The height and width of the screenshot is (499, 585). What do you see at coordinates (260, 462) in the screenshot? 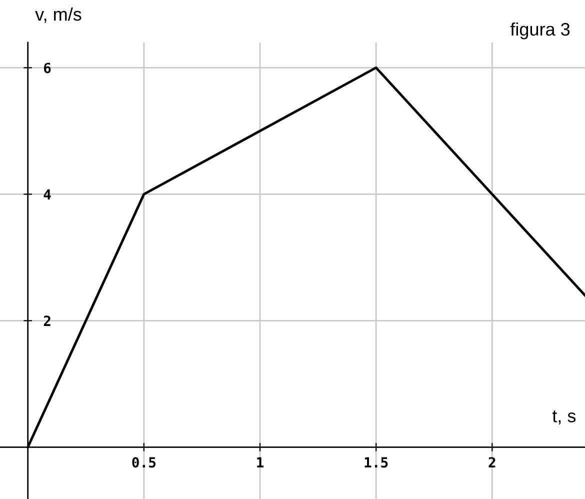
I see `x-tick-label: 1` at bounding box center [260, 462].